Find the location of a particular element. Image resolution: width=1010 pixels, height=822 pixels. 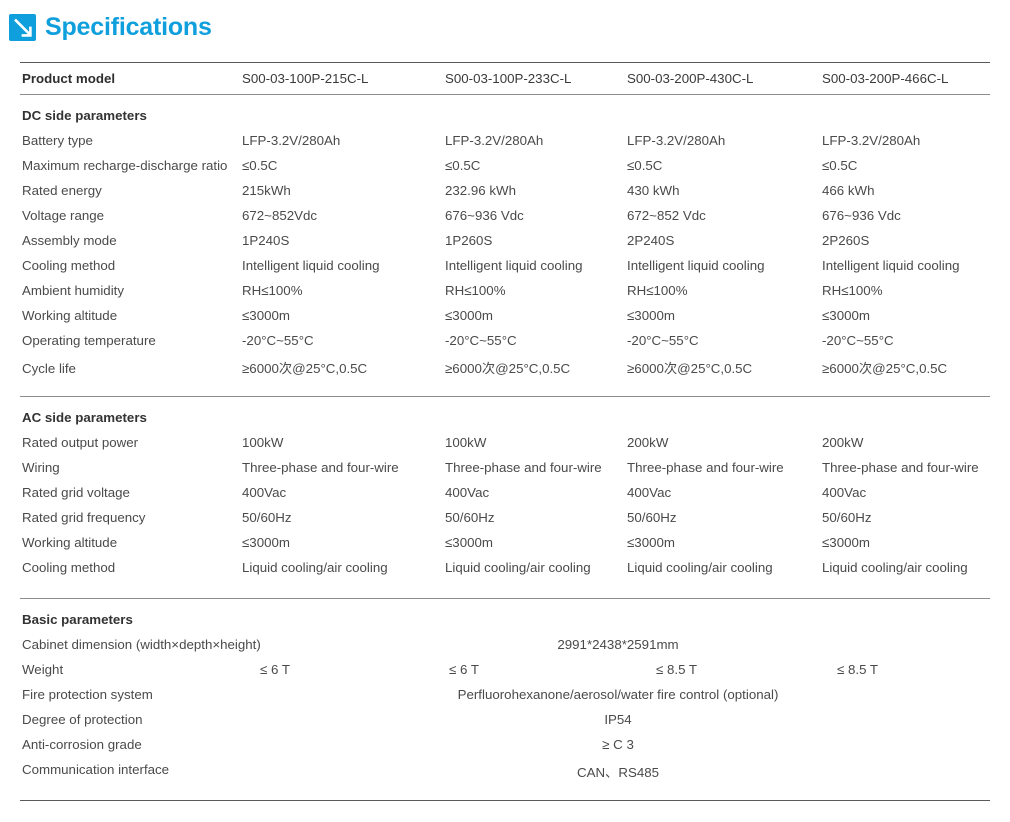

dc-section-spacer-top is located at coordinates (505, 101).